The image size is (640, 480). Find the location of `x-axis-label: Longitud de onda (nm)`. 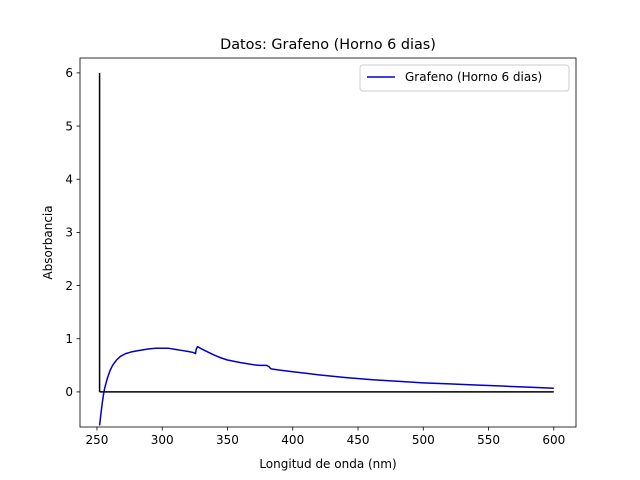

x-axis-label: Longitud de onda (nm) is located at coordinates (327, 464).